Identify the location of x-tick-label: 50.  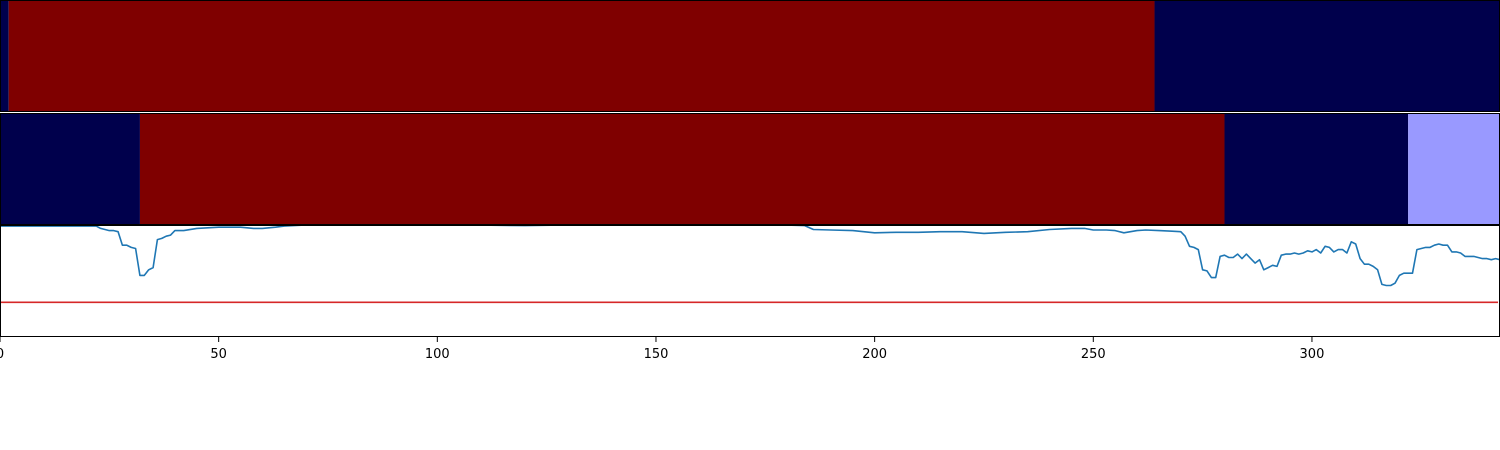
(218, 354).